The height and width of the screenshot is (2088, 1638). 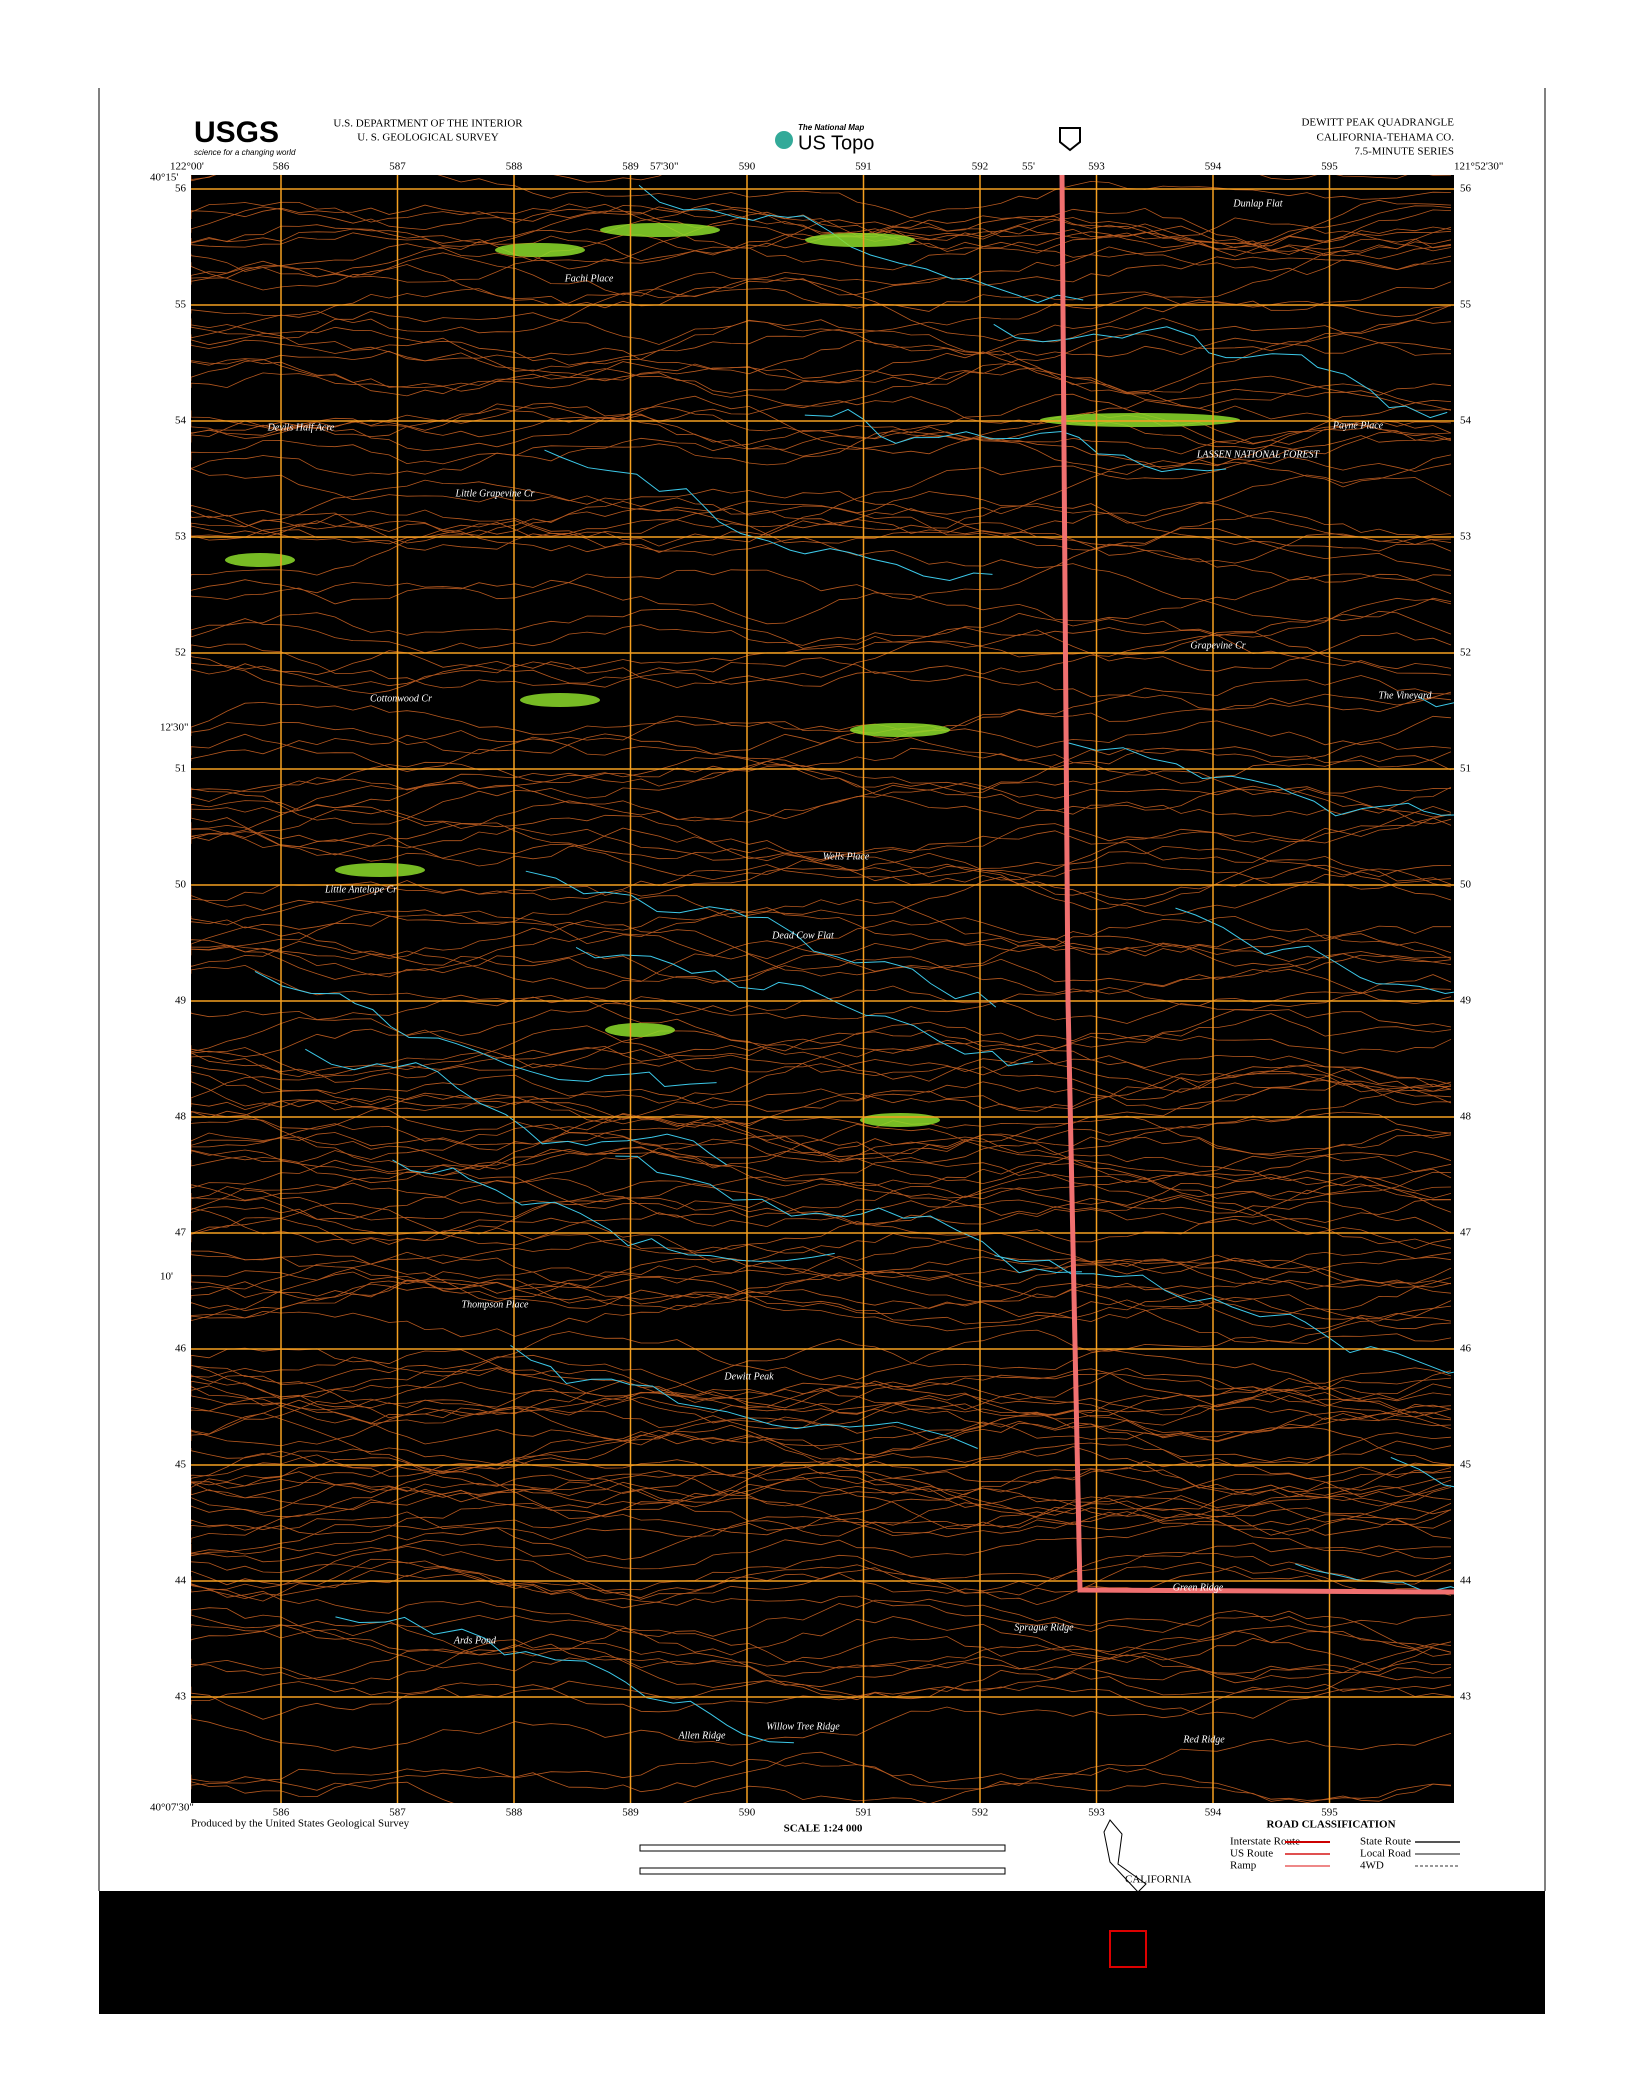 I want to click on place-label: Dead Cow Flat, so click(x=802, y=935).